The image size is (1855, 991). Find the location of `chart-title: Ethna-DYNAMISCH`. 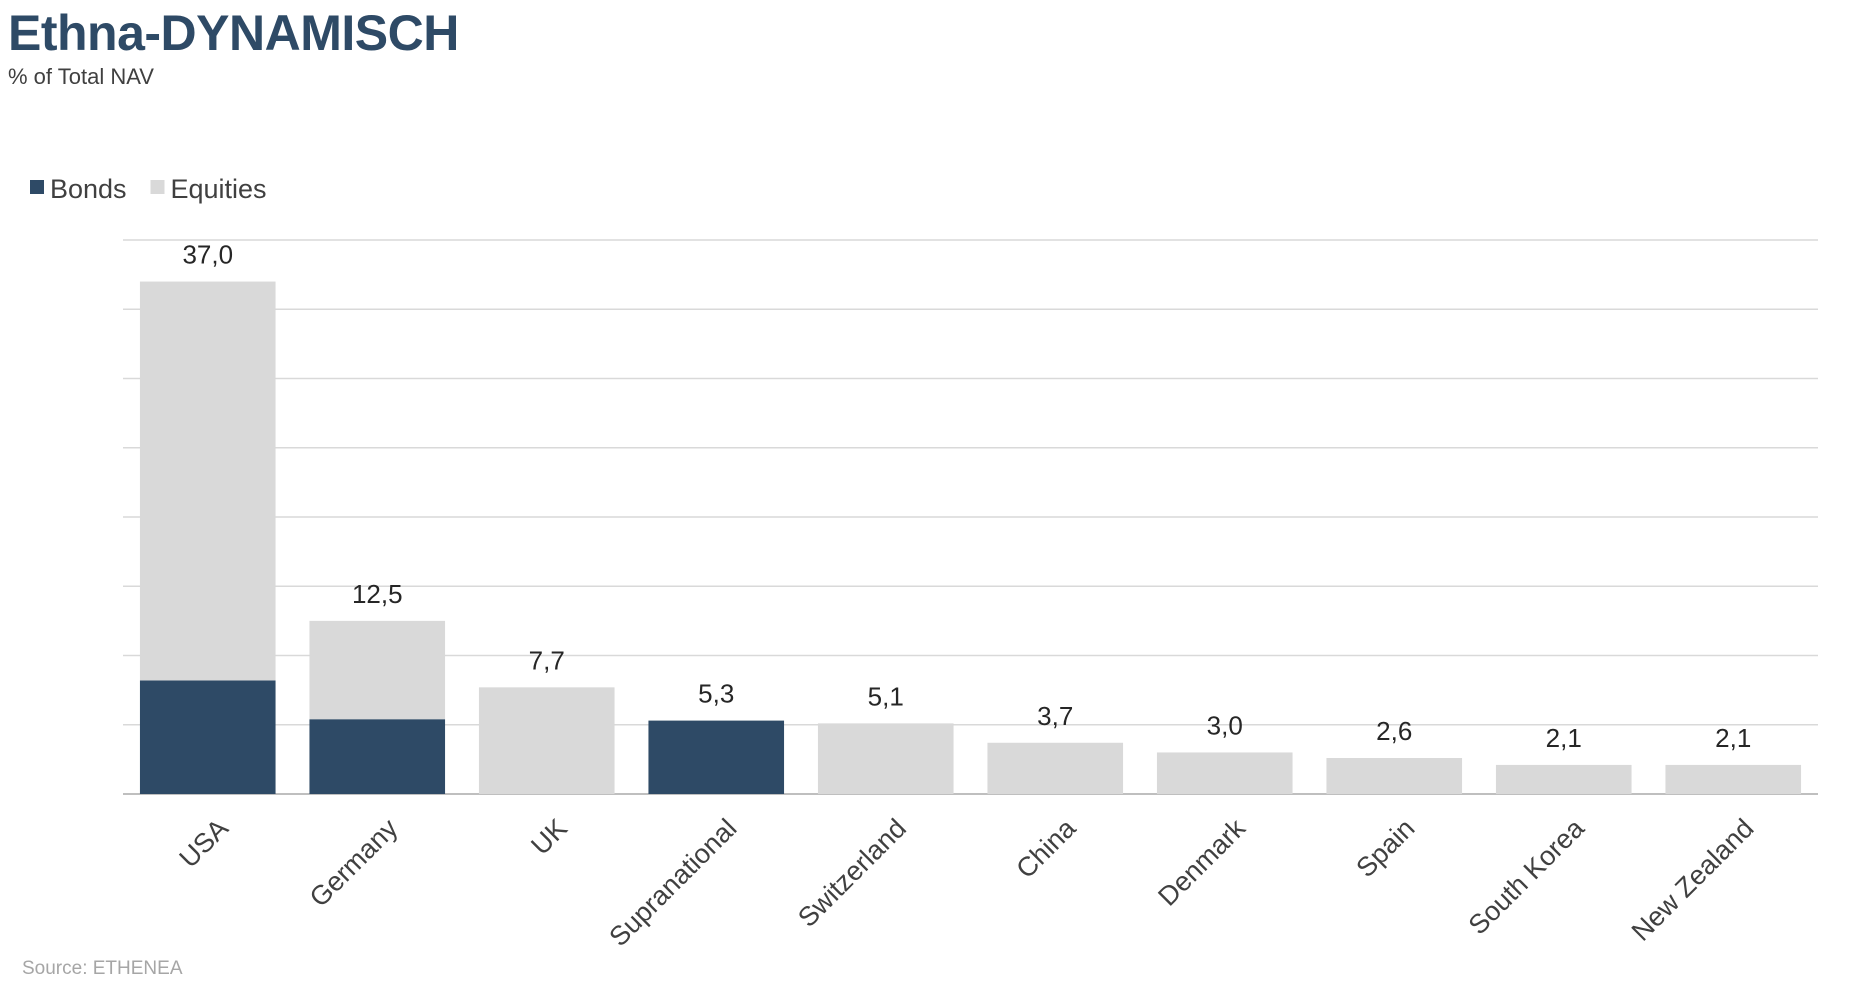

chart-title: Ethna-DYNAMISCH is located at coordinates (233, 33).